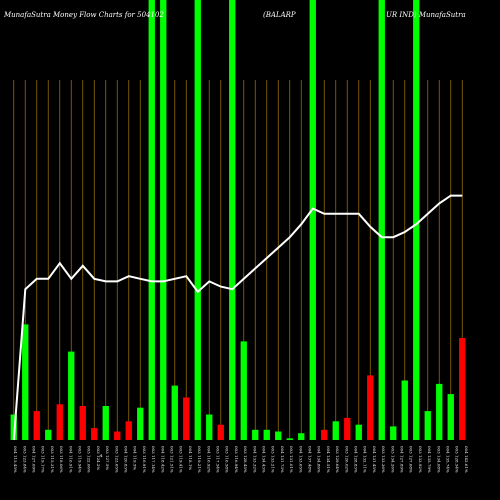 This screenshot has width=500, height=500. What do you see at coordinates (319, 459) in the screenshot?
I see `x-tick-label: 004 134.86%` at bounding box center [319, 459].